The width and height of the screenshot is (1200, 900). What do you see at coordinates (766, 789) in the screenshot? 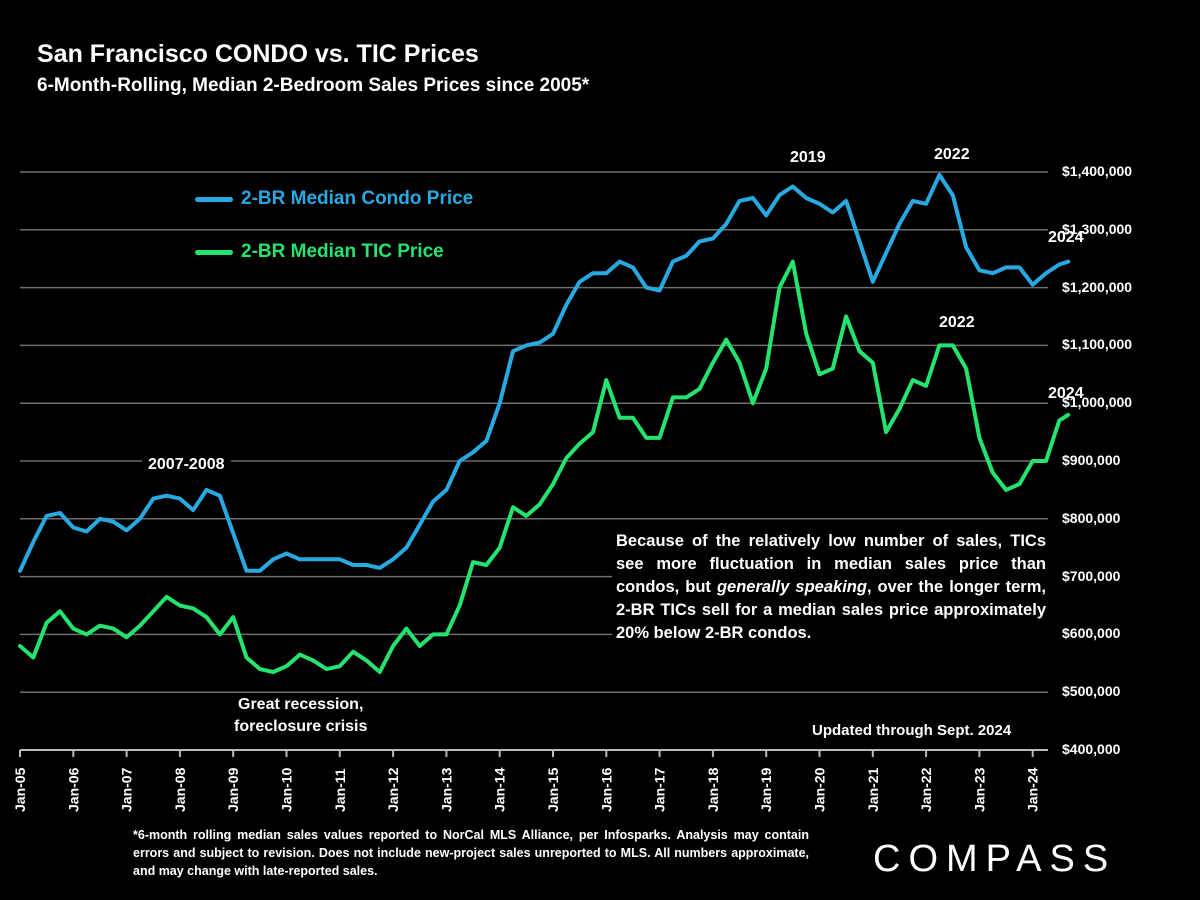
I see `x-tick-label: Jan-19` at bounding box center [766, 789].